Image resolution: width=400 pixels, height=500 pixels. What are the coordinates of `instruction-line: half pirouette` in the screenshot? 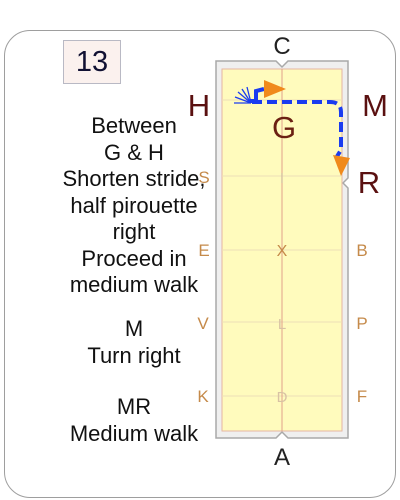 It's located at (134, 205).